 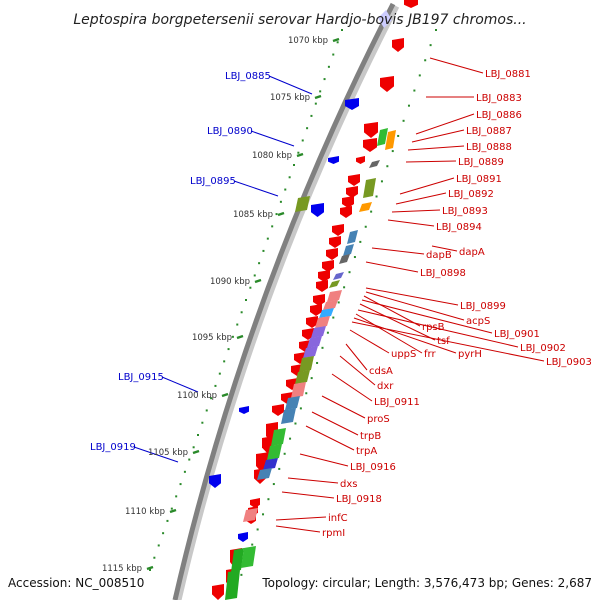 I want to click on gene-label: dapB, so click(x=439, y=255).